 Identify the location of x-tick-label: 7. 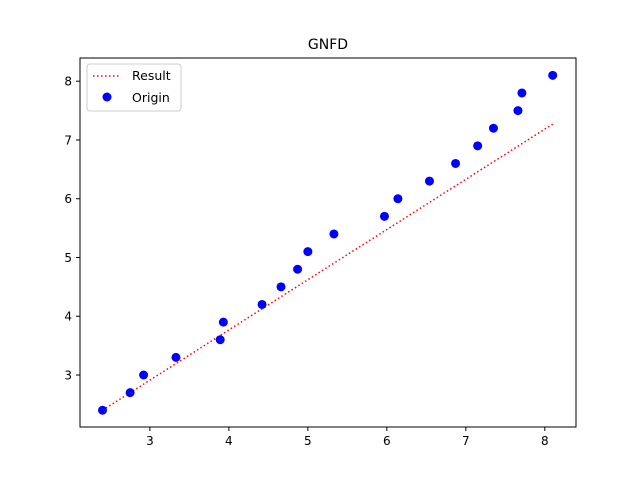
(466, 441).